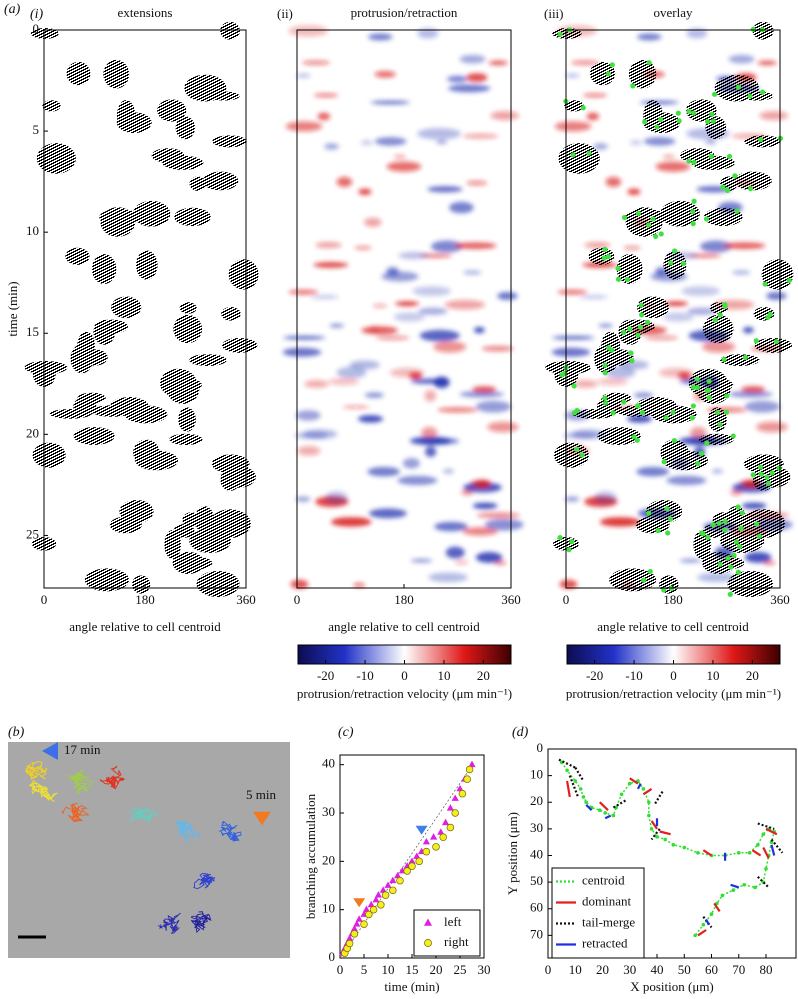  Describe the element at coordinates (388, 969) in the screenshot. I see `x-tick-label: 10` at that location.